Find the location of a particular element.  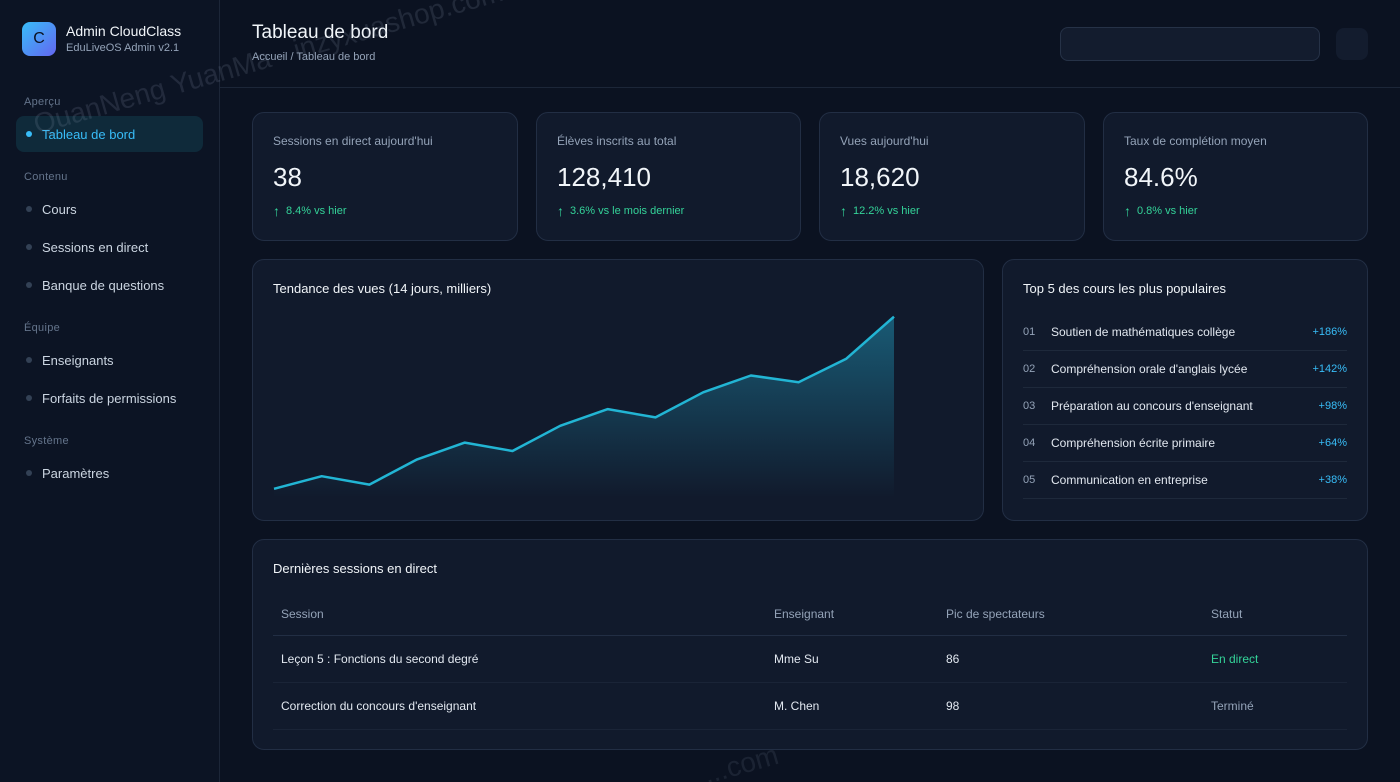

stat-label: Vues aujourd'hui is located at coordinates (884, 141).